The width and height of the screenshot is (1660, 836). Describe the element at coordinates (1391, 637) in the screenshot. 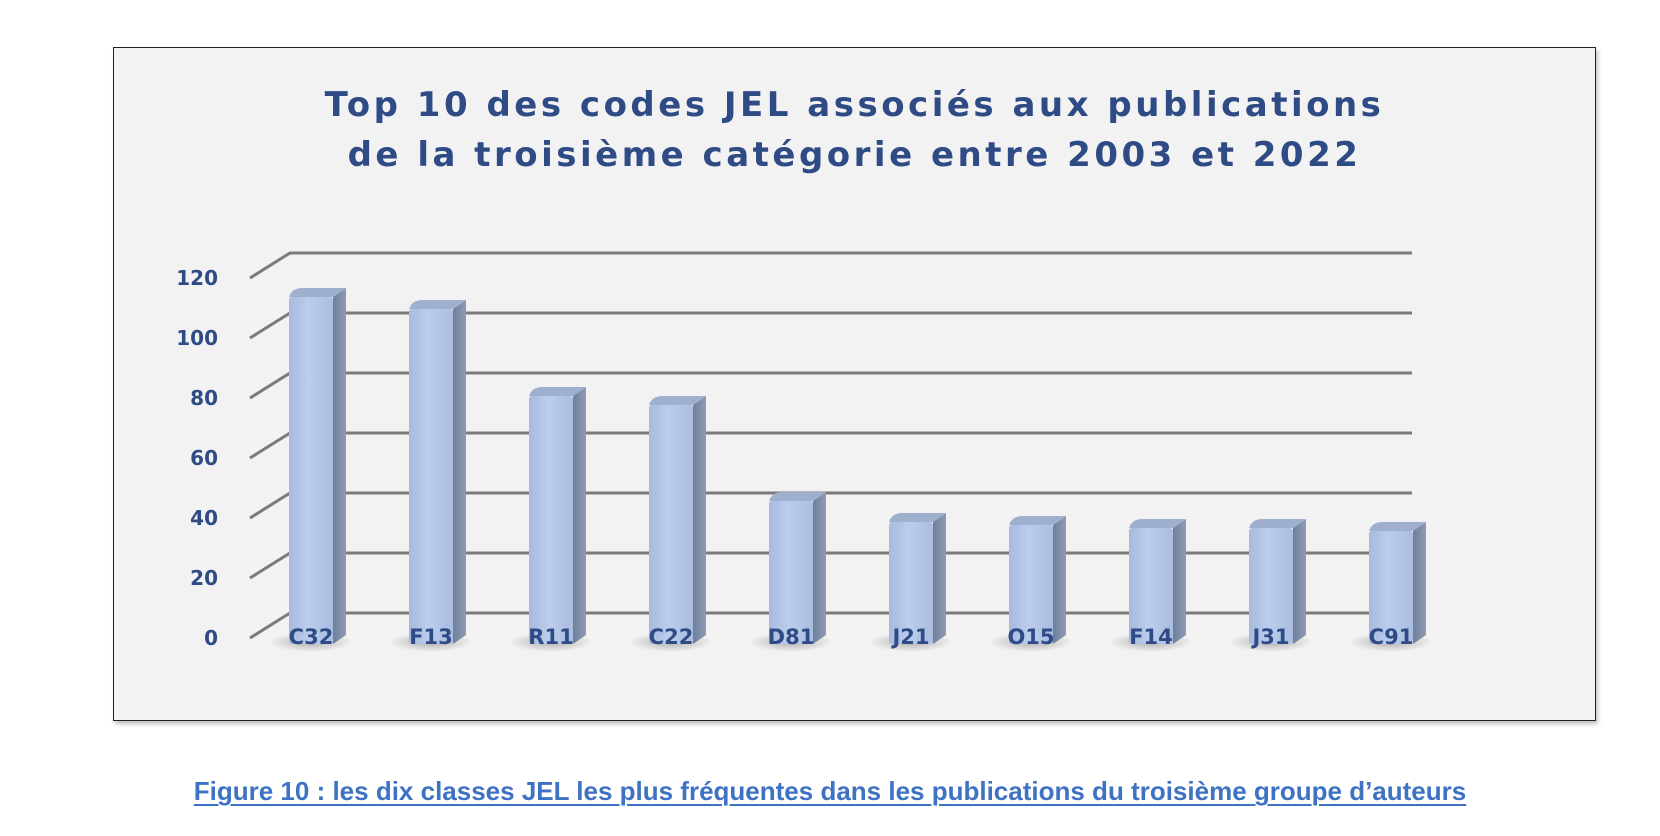

I see `x-tick-label: C91` at that location.